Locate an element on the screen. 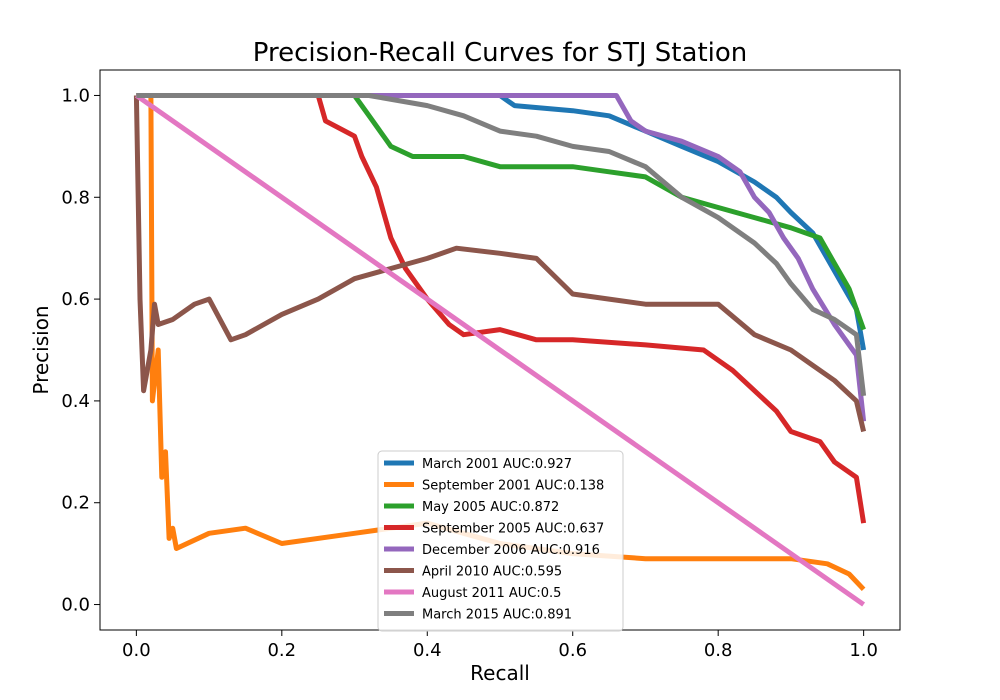 This screenshot has width=1000, height=700. y-tick-label: 0.6 is located at coordinates (75, 299).